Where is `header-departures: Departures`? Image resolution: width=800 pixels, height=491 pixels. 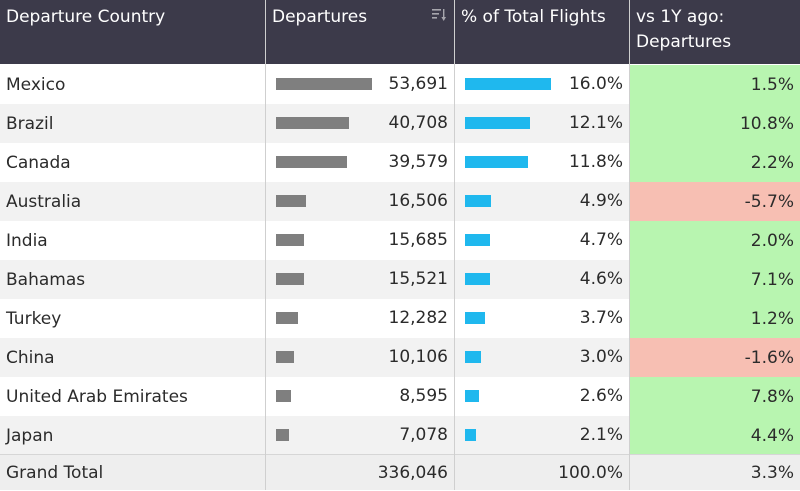
header-departures: Departures is located at coordinates (360, 32).